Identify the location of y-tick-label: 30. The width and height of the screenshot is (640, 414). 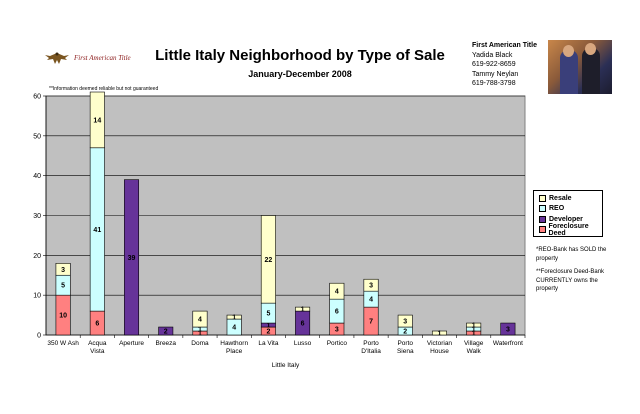
(37, 216).